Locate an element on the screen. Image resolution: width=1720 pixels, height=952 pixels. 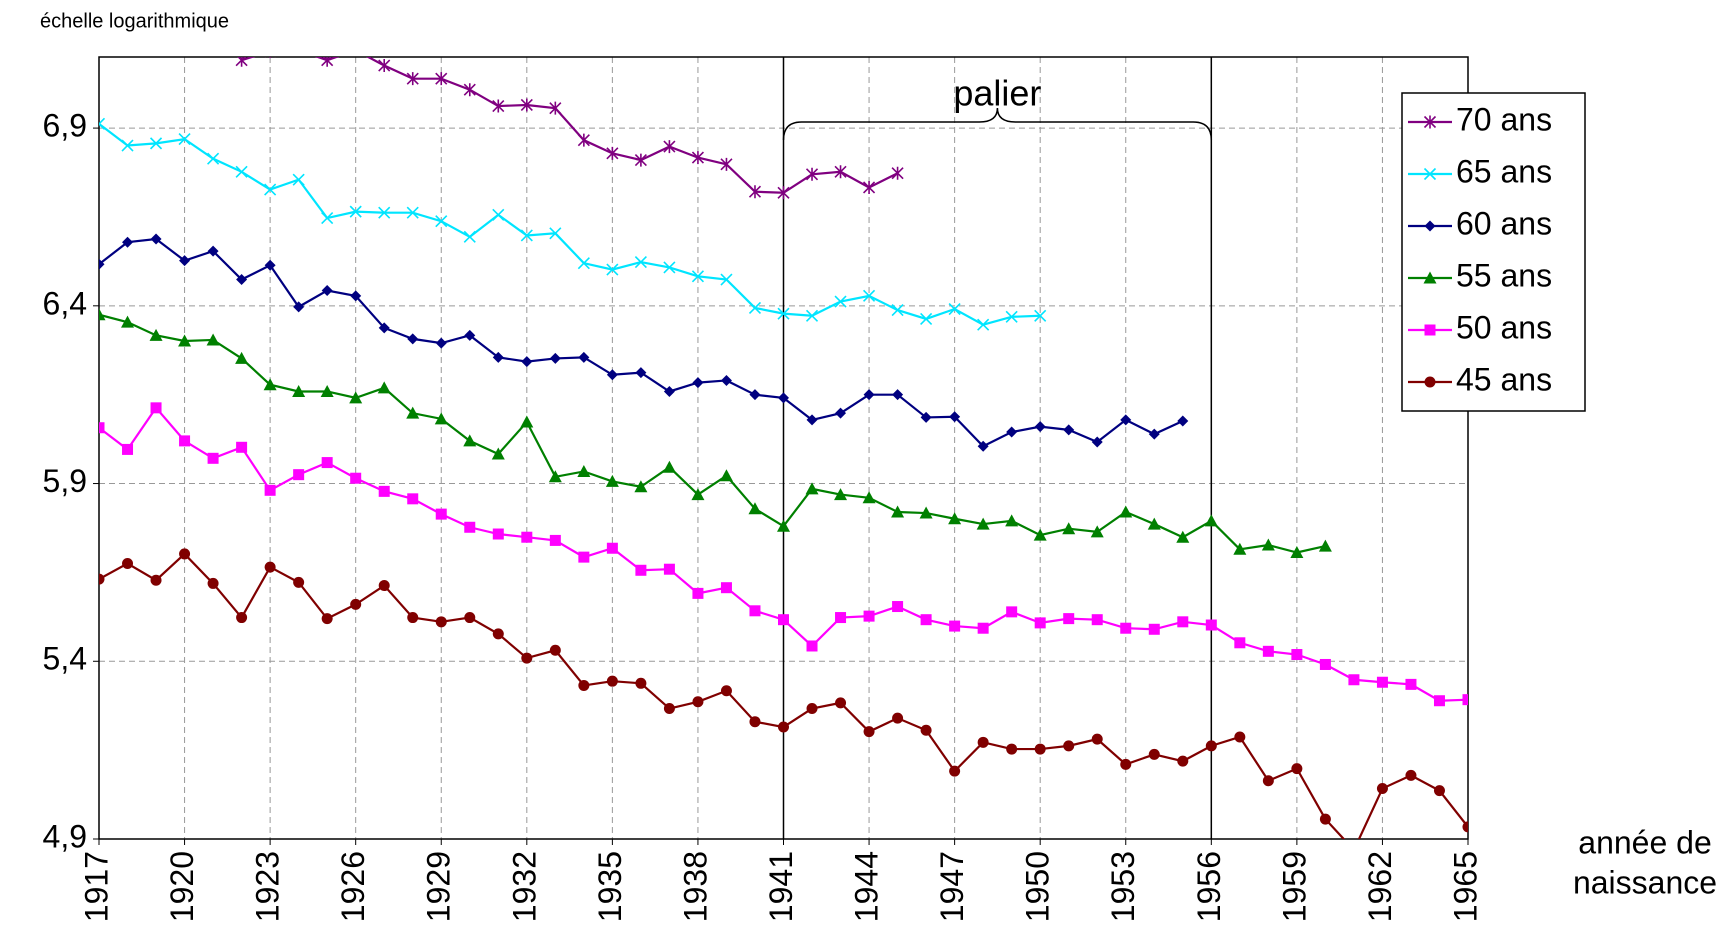
x-axis-label: année de is located at coordinates (1644, 842).